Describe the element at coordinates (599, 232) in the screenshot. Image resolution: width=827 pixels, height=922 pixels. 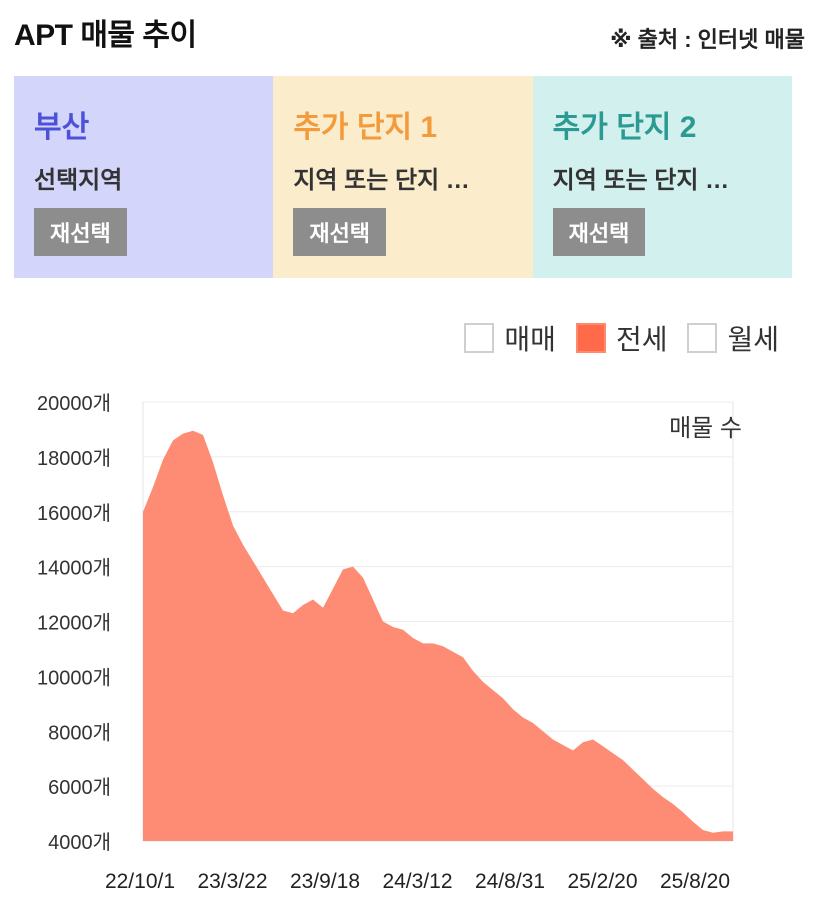
I see `reselect-complex-2-button: 재선택` at that location.